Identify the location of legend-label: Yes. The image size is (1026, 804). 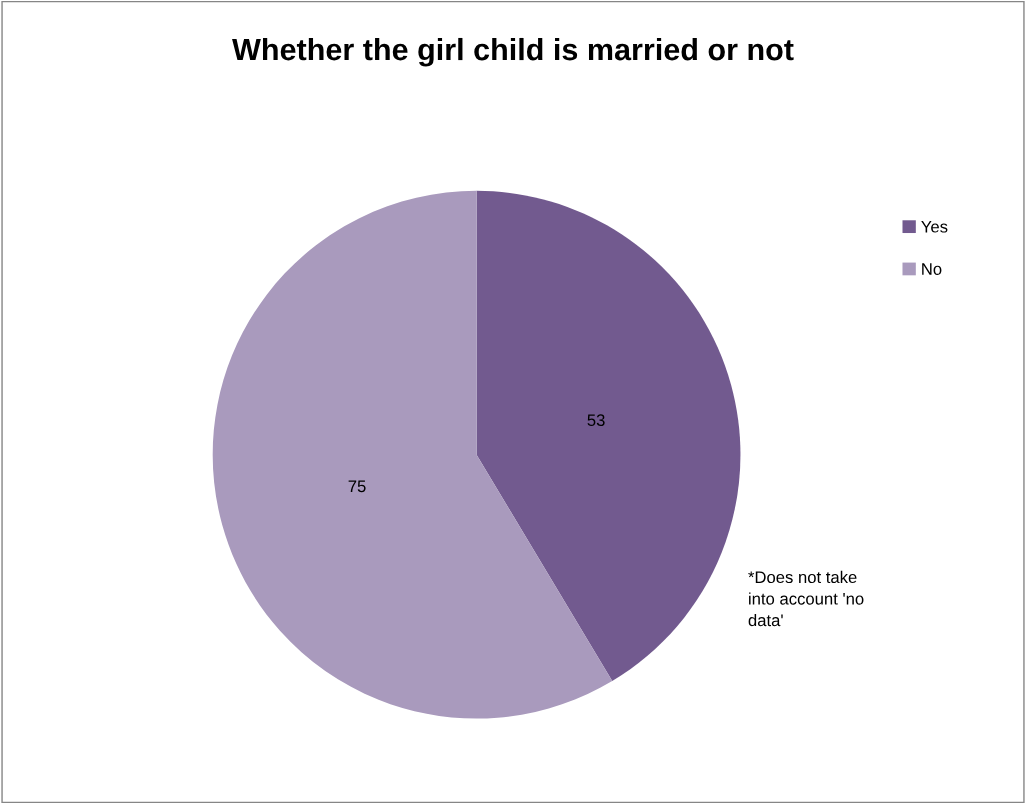
(934, 226).